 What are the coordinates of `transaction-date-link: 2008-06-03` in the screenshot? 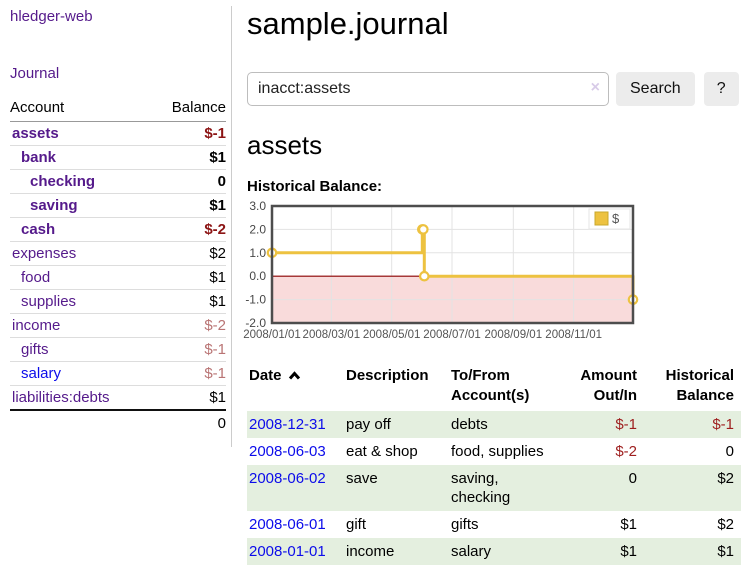 It's located at (287, 451).